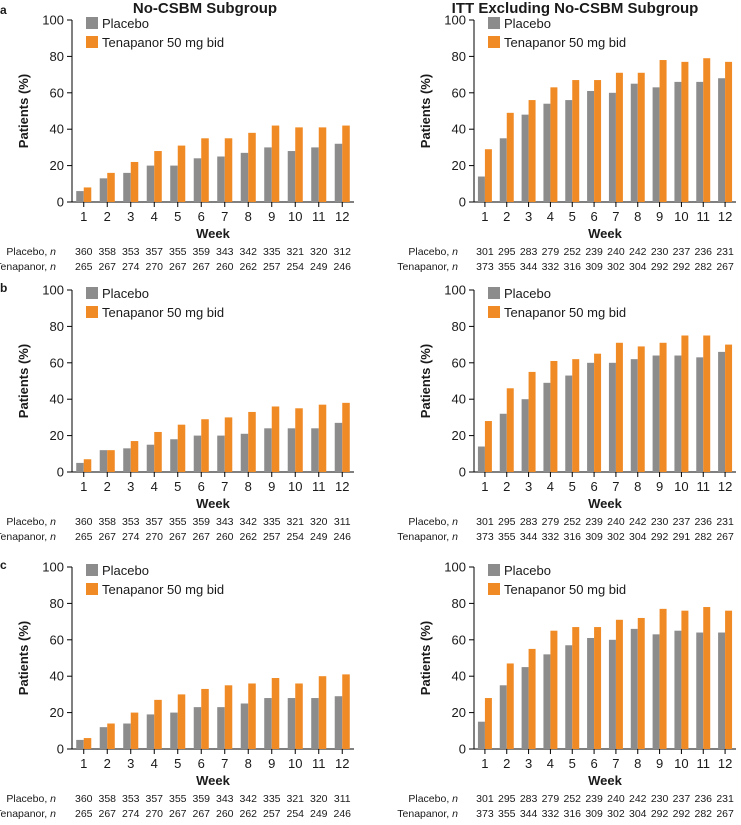 This screenshot has height=825, width=741. What do you see at coordinates (295, 522) in the screenshot?
I see `n-value: 321` at bounding box center [295, 522].